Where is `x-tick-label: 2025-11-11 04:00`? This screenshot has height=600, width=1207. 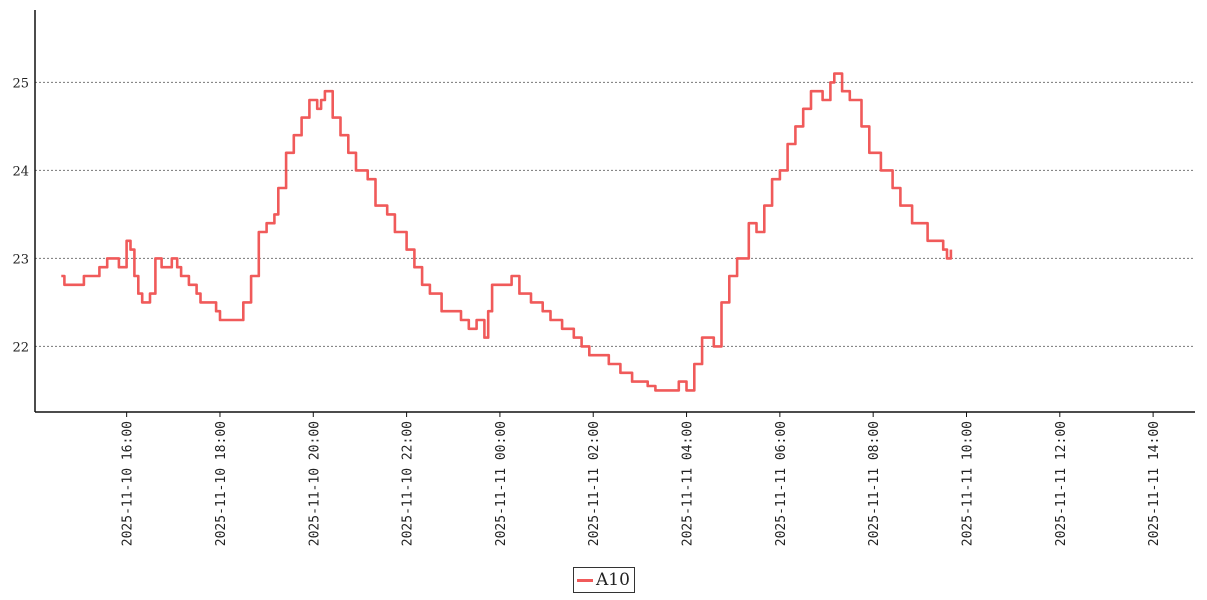
x-tick-label: 2025-11-11 04:00 is located at coordinates (688, 483).